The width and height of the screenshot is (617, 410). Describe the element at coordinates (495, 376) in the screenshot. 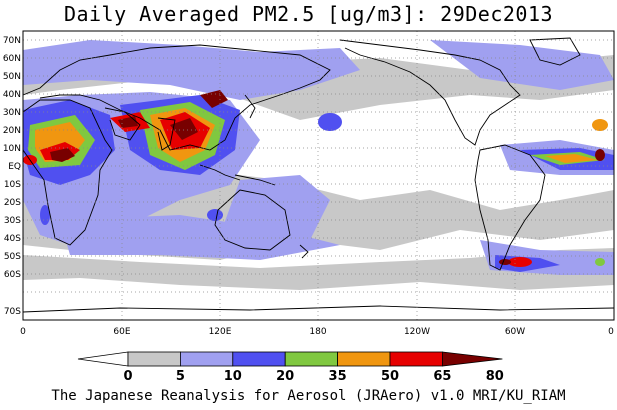

I see `colorbar-label: 80` at that location.